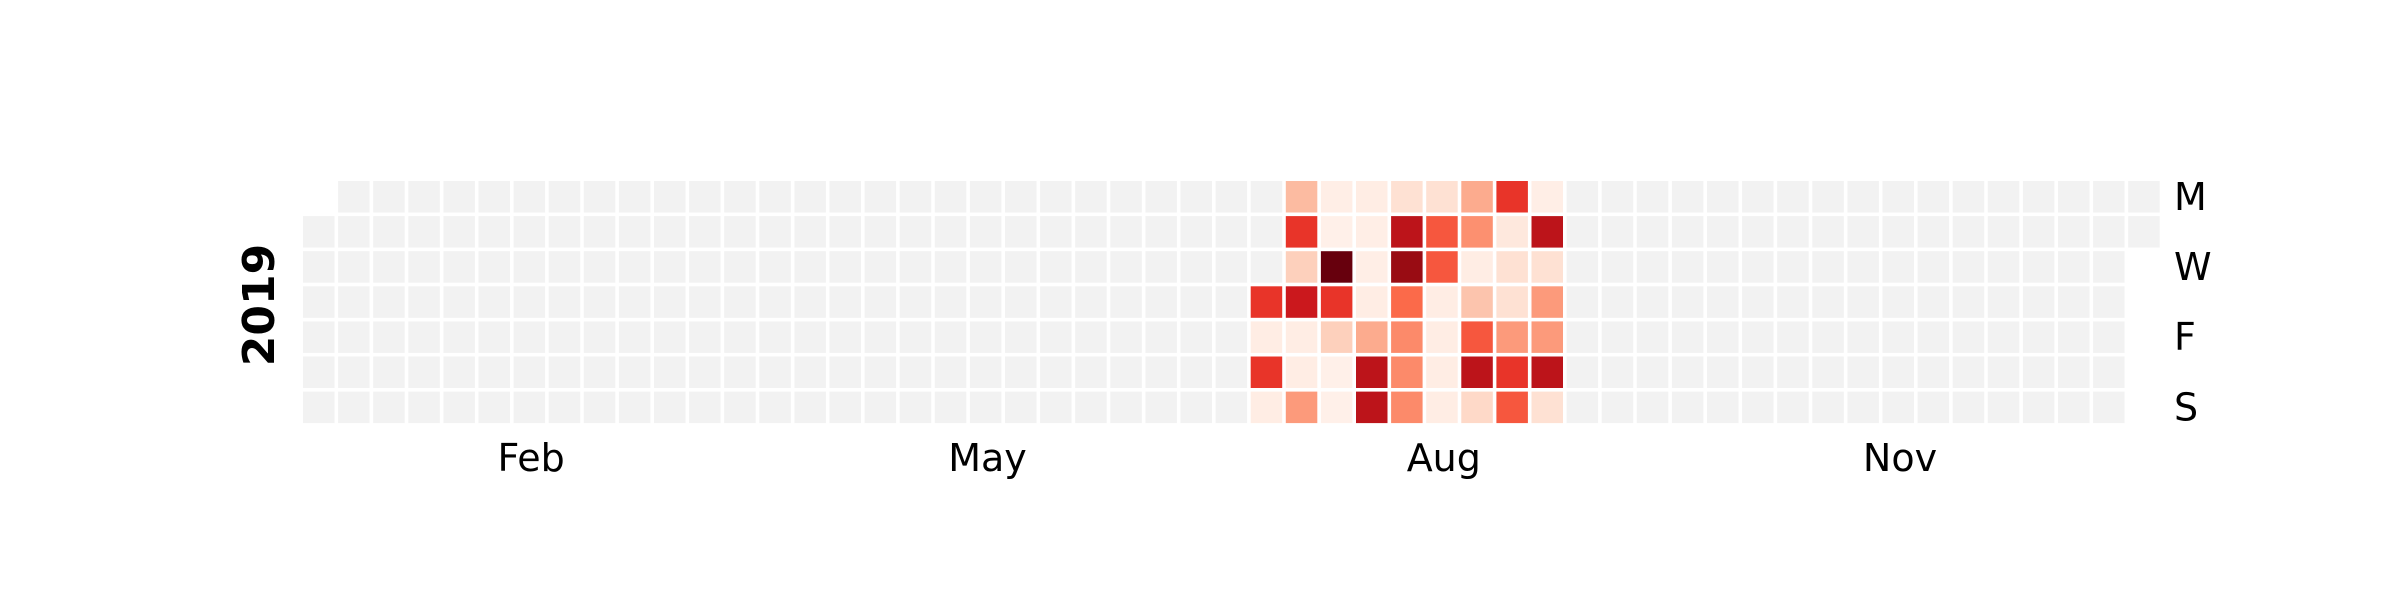 This screenshot has height=600, width=2400. What do you see at coordinates (1617, 372) in the screenshot?
I see `heatmap-cell-w37-d5` at bounding box center [1617, 372].